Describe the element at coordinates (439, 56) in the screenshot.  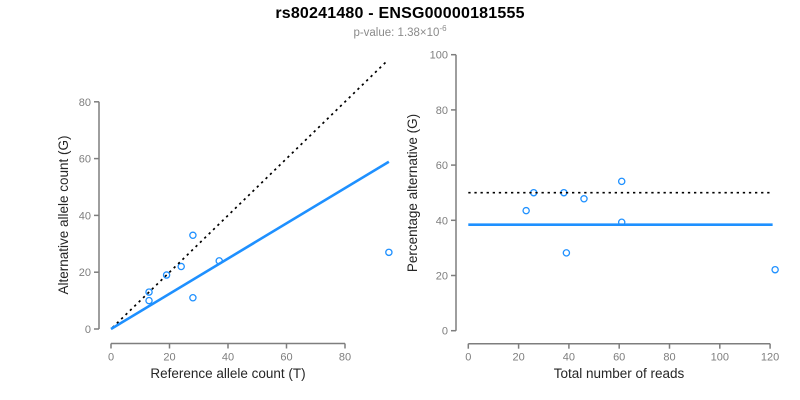
I see `y-tick-label: 100` at that location.